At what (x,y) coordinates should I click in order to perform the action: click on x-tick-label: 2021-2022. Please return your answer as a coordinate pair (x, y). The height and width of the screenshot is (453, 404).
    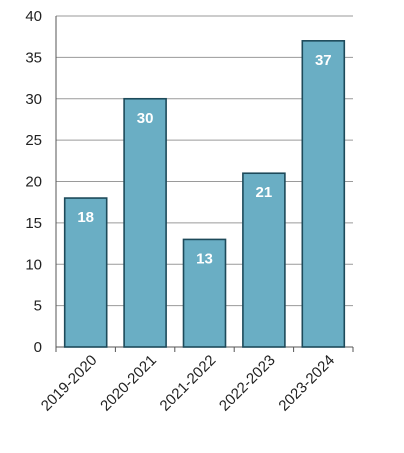
    Looking at the image, I should click on (188, 383).